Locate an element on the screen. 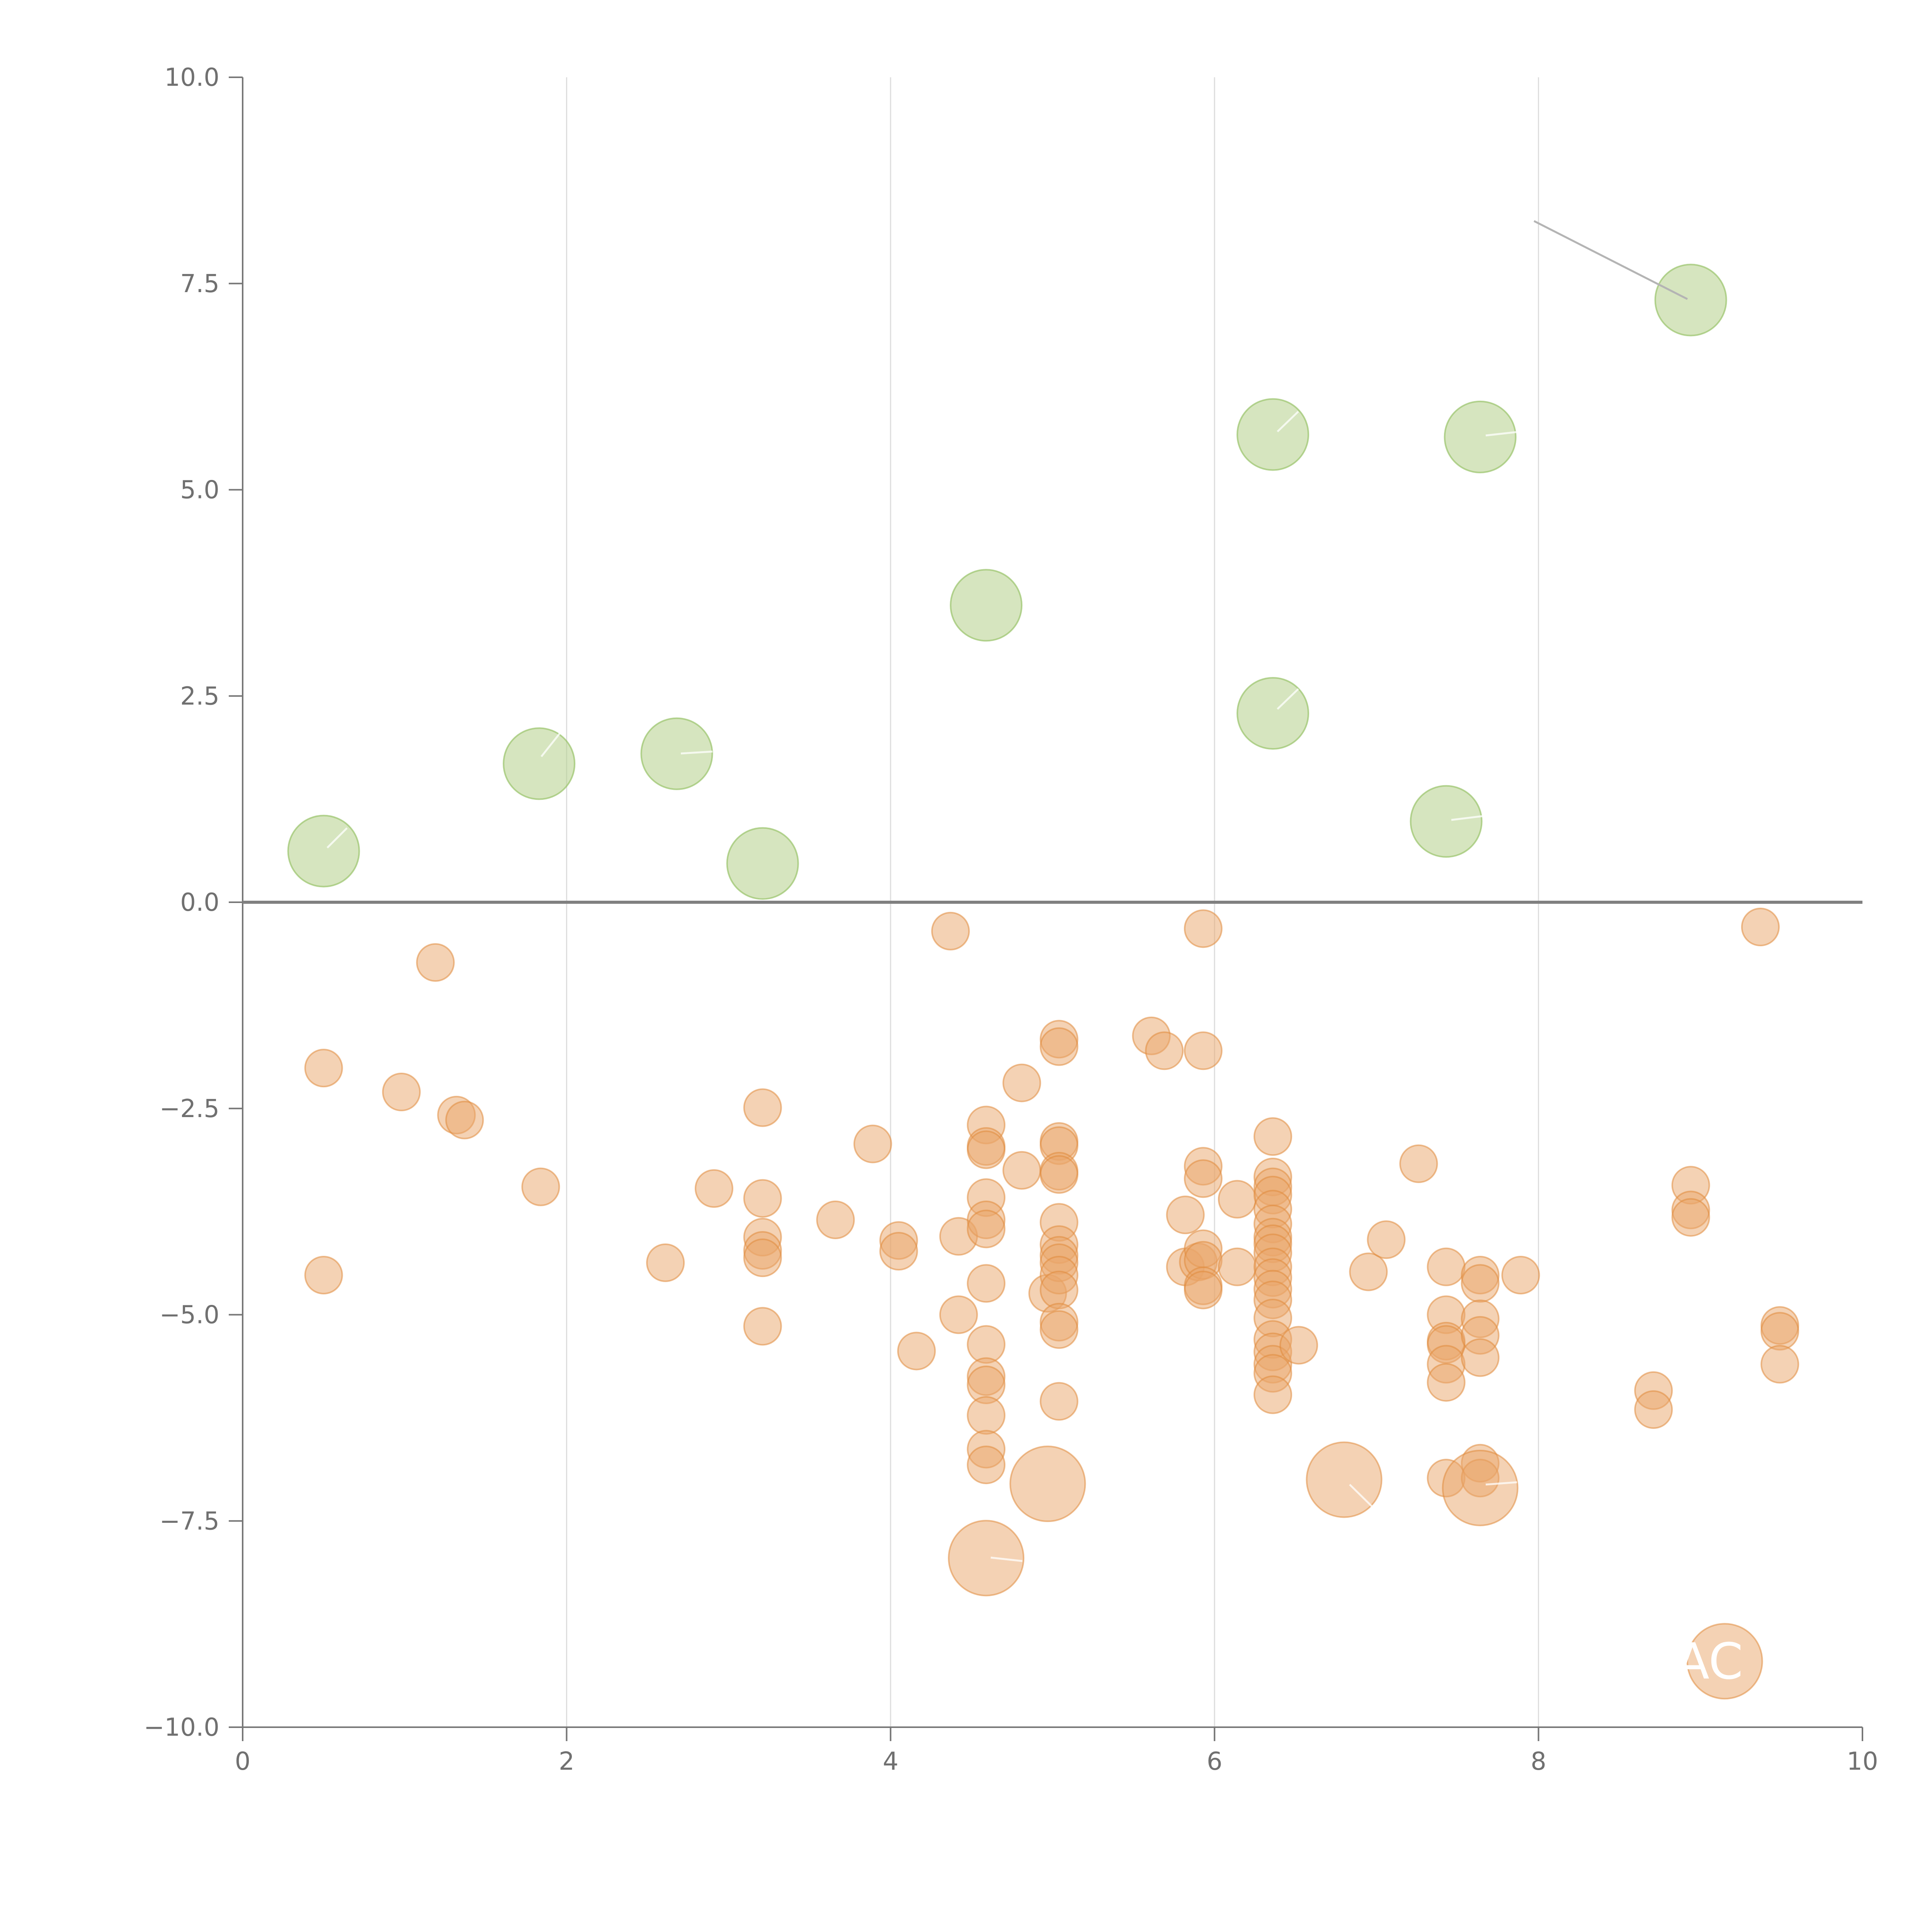 The height and width of the screenshot is (1932, 1932). point-annotation-label: AC is located at coordinates (1709, 1661).